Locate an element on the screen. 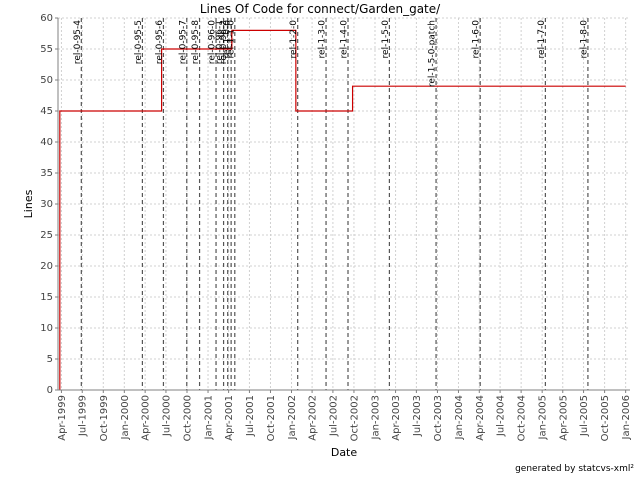 This screenshot has width=640, height=480. y-tick-label: 30 is located at coordinates (46, 204).